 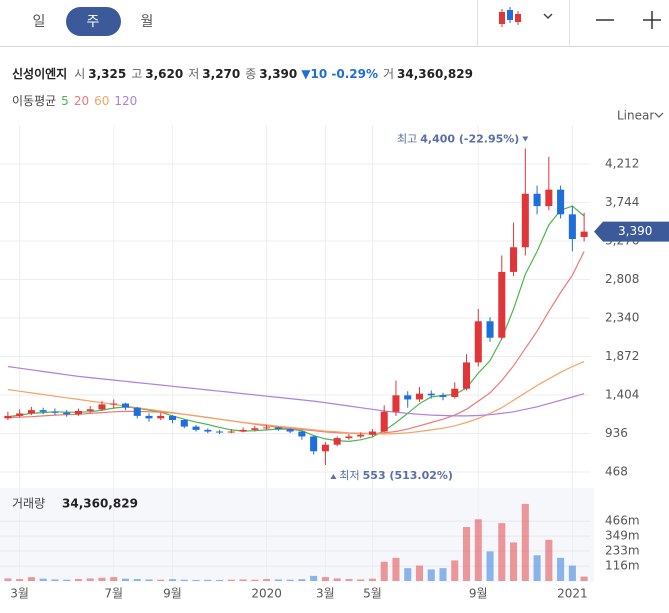 I want to click on value: 34,360,829, so click(x=435, y=74).